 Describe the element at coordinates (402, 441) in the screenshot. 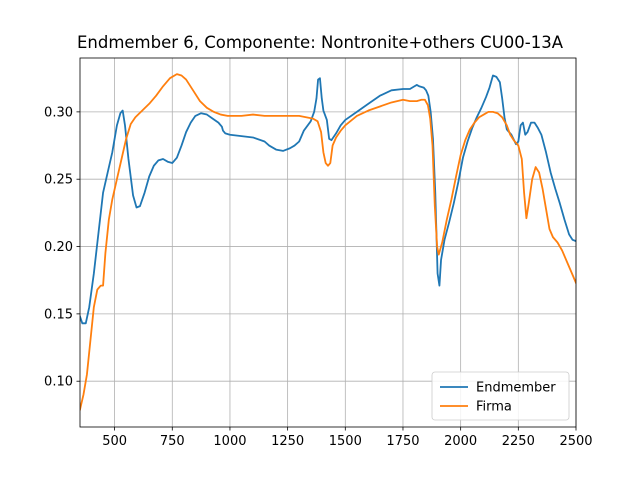

I see `x-tick-label: 1750` at that location.